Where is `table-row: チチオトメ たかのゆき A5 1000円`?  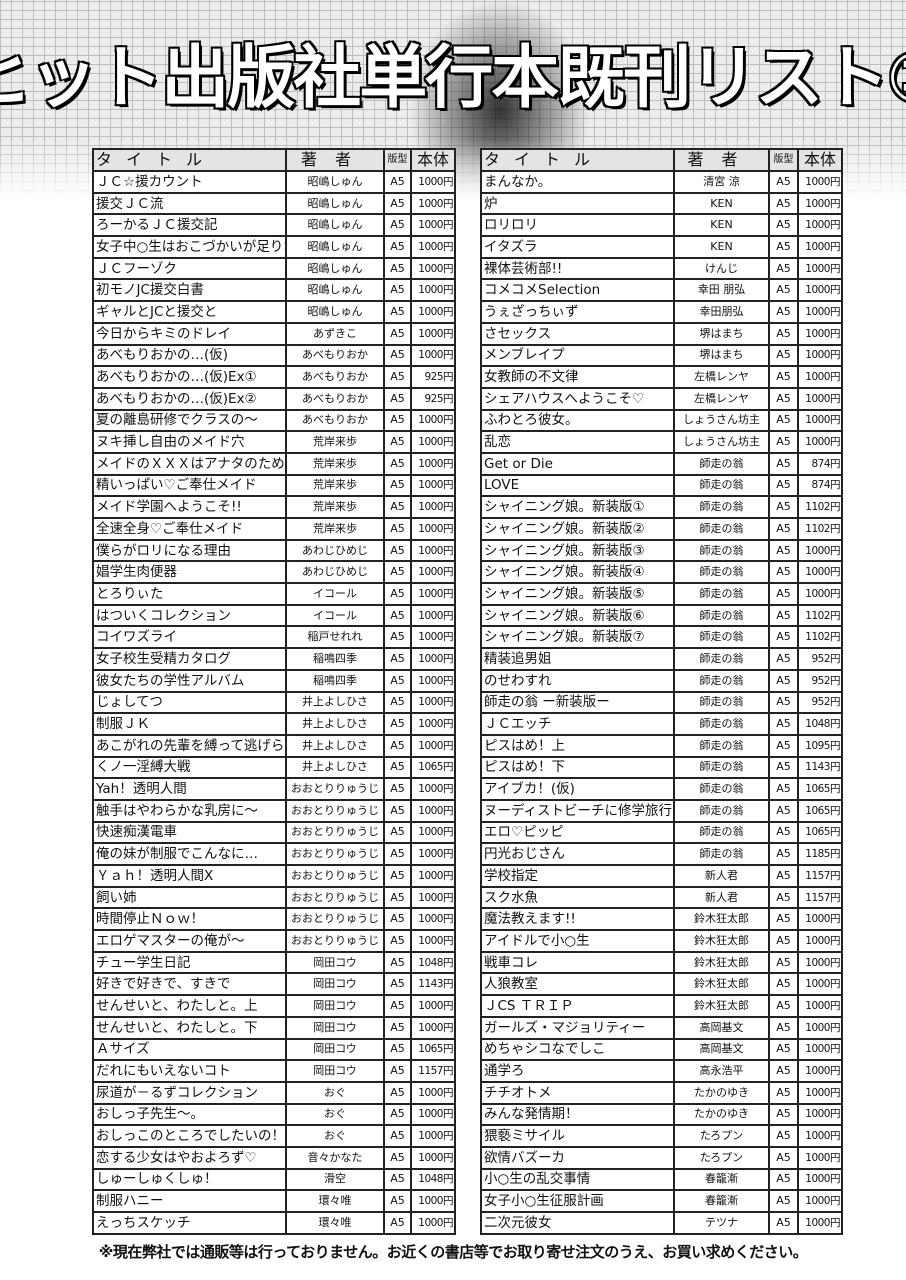
table-row: チチオトメ たかのゆき A5 1000円 is located at coordinates (661, 1092).